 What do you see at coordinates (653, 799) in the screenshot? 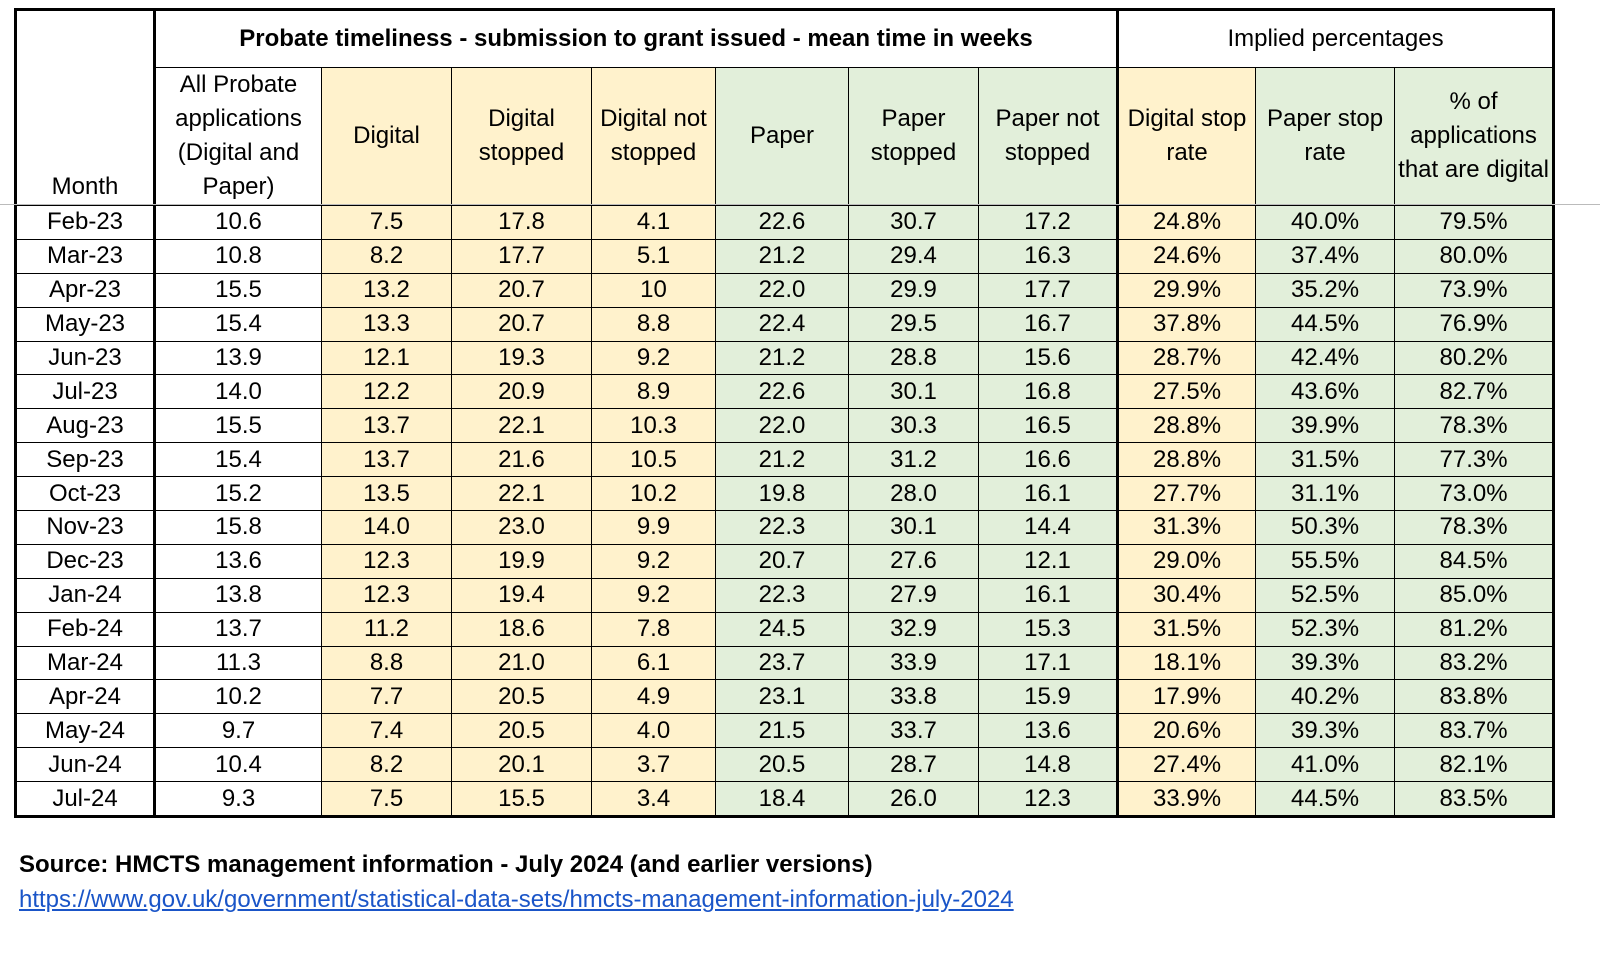
I see `value-cell: 3.4` at bounding box center [653, 799].